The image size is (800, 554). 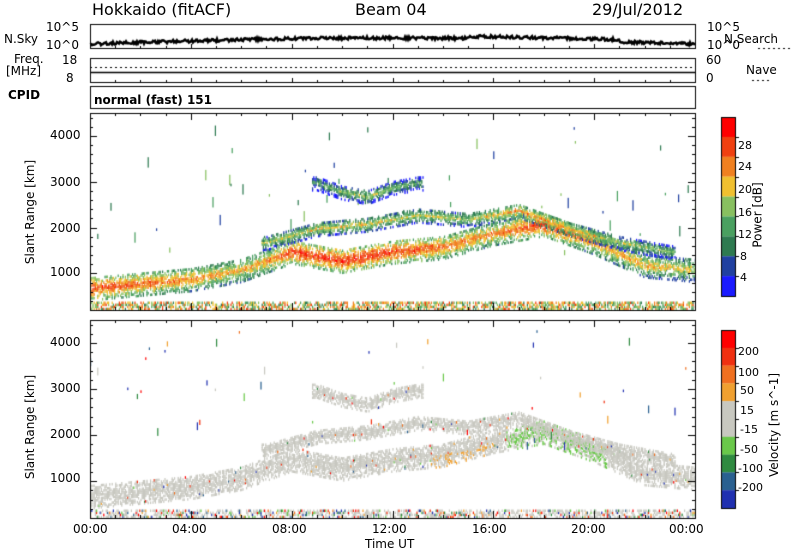 I want to click on power-ytick-3000: 3000, so click(x=65, y=182).